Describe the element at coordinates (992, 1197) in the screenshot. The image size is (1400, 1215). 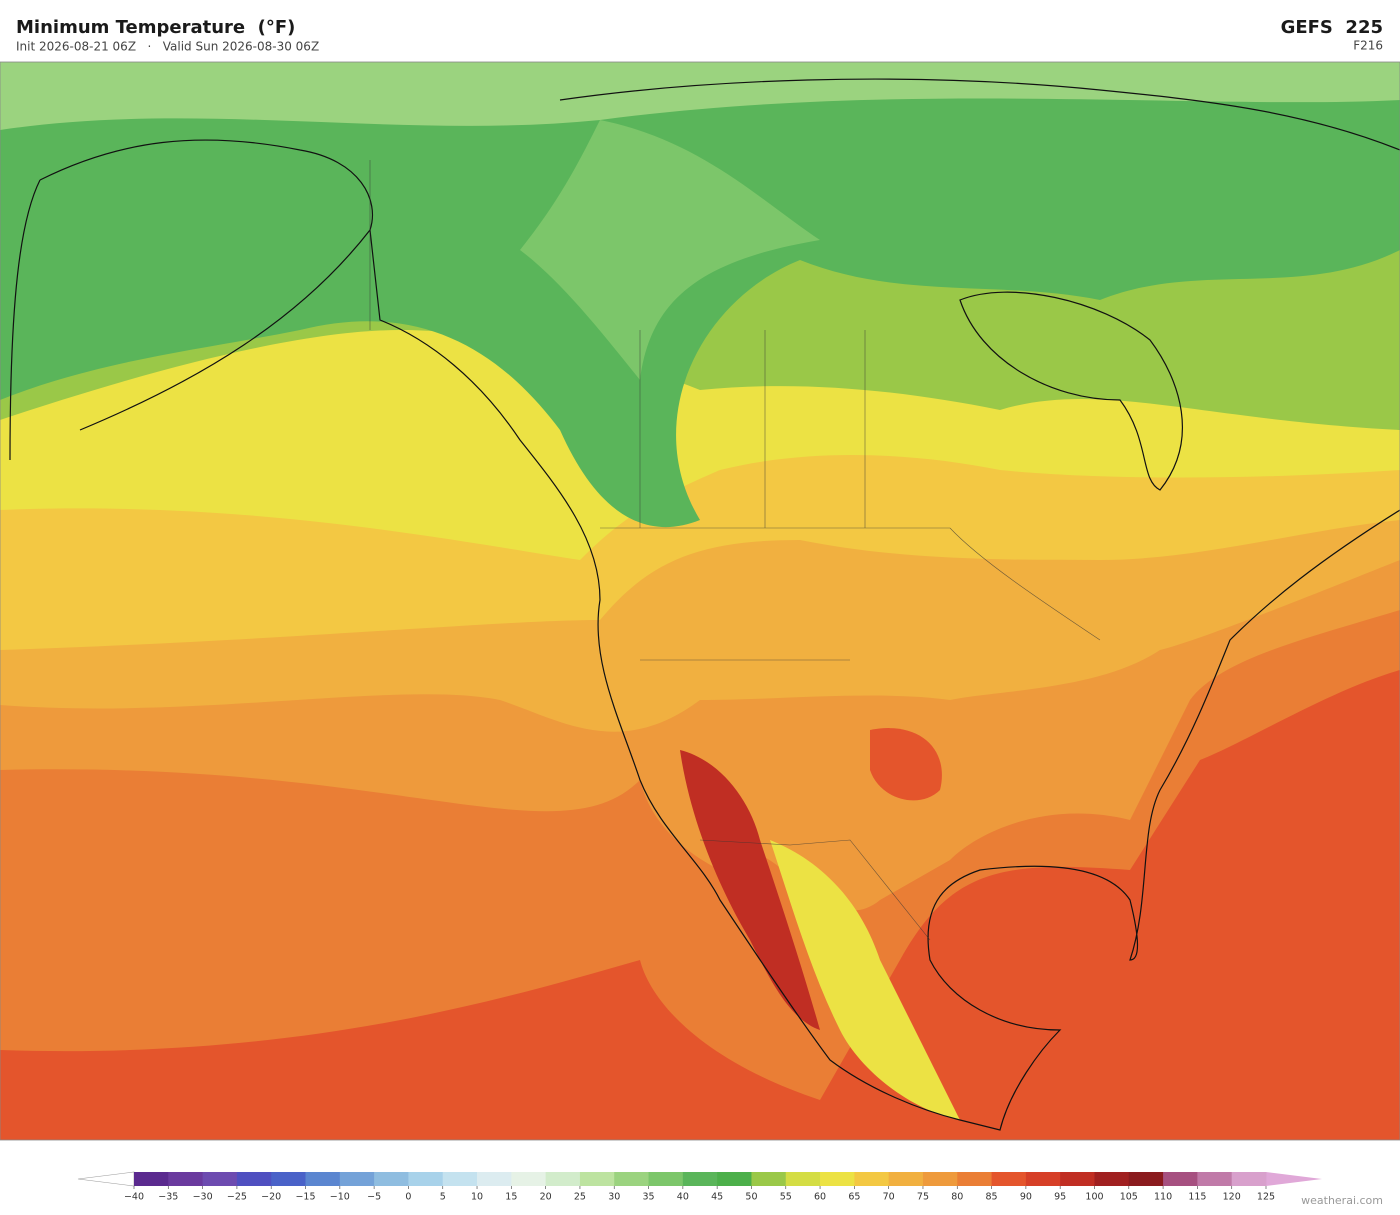
I see `colorbar-tick-label: 85` at that location.